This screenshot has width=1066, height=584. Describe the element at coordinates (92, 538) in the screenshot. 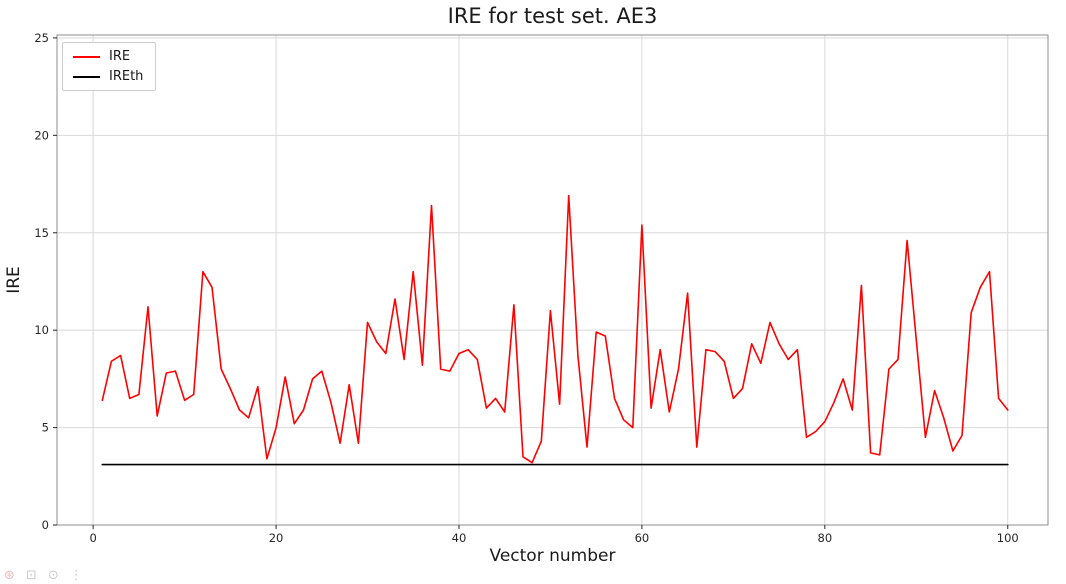

I see `x-tick-label: 0` at that location.